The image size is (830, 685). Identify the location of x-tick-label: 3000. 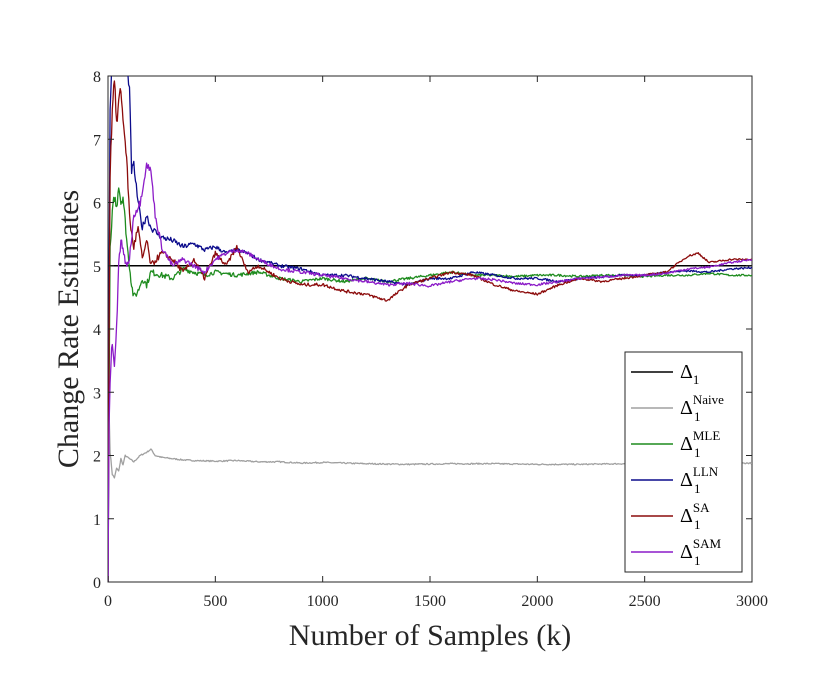
(752, 601).